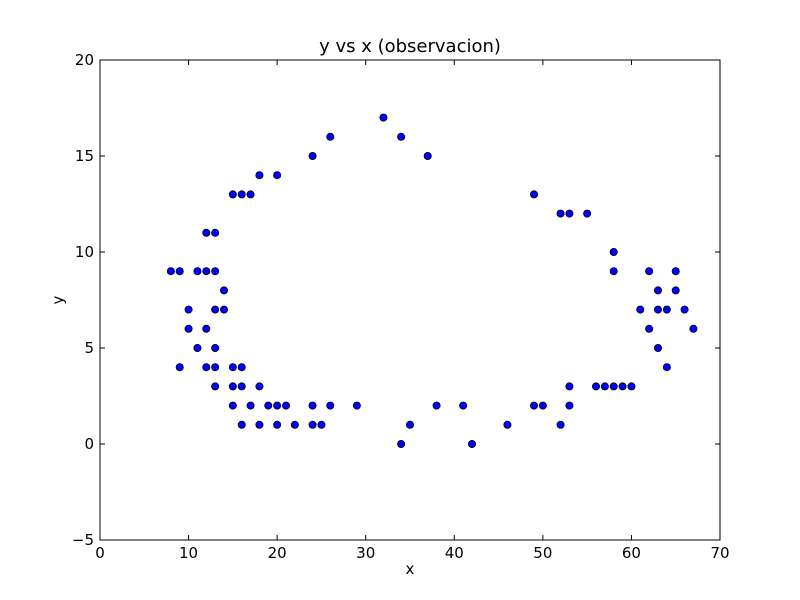 This screenshot has height=600, width=800. Describe the element at coordinates (454, 553) in the screenshot. I see `x-tick-label: 40` at that location.